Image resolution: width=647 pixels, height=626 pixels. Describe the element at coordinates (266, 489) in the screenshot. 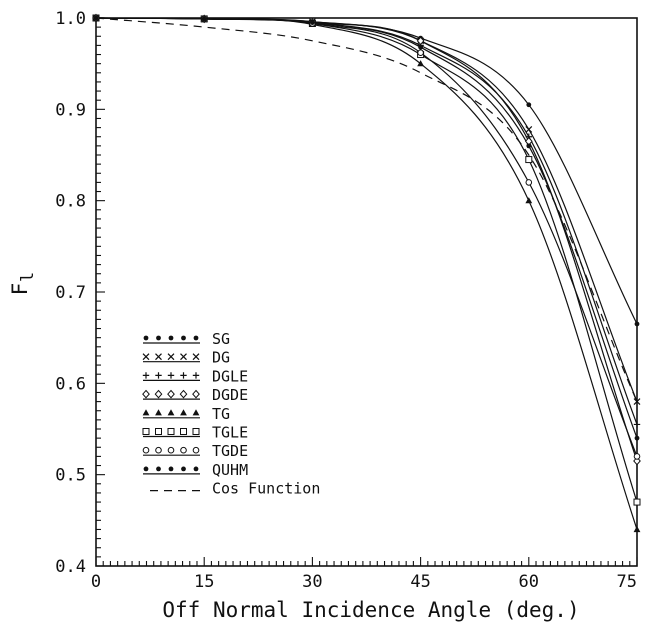

I see `legend-label: Cos Function` at that location.